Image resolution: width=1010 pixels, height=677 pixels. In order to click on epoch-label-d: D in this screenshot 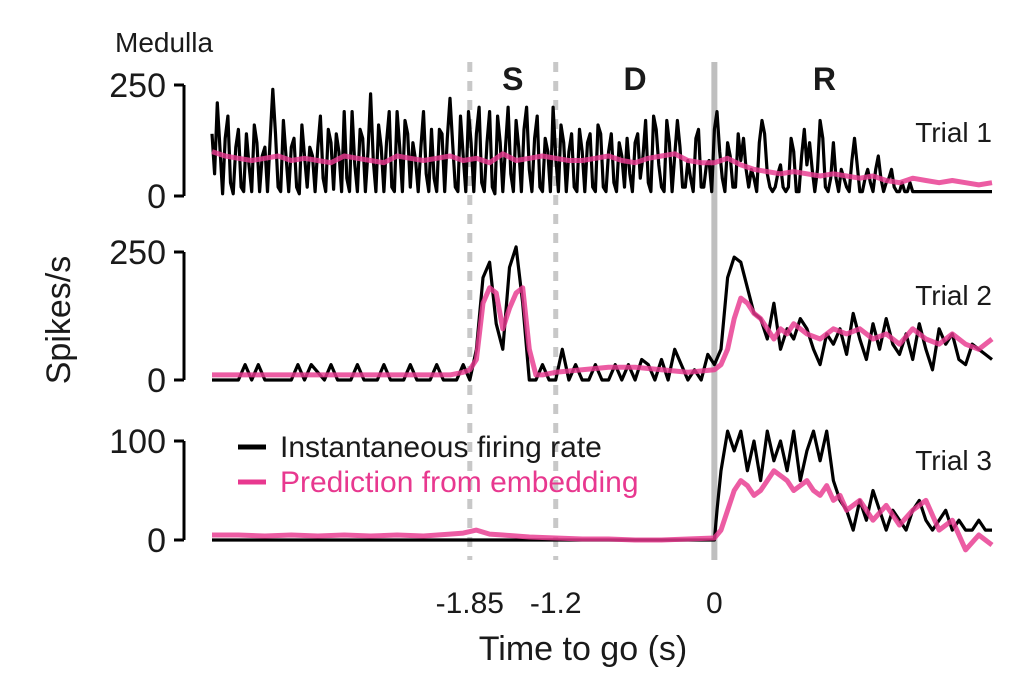, I will do `click(634, 79)`.